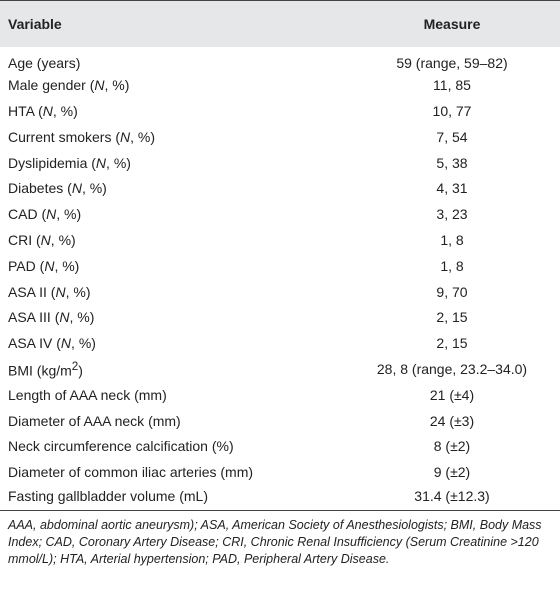 The height and width of the screenshot is (606, 560). What do you see at coordinates (34, 343) in the screenshot?
I see `label-text: ASA IV (` at bounding box center [34, 343].